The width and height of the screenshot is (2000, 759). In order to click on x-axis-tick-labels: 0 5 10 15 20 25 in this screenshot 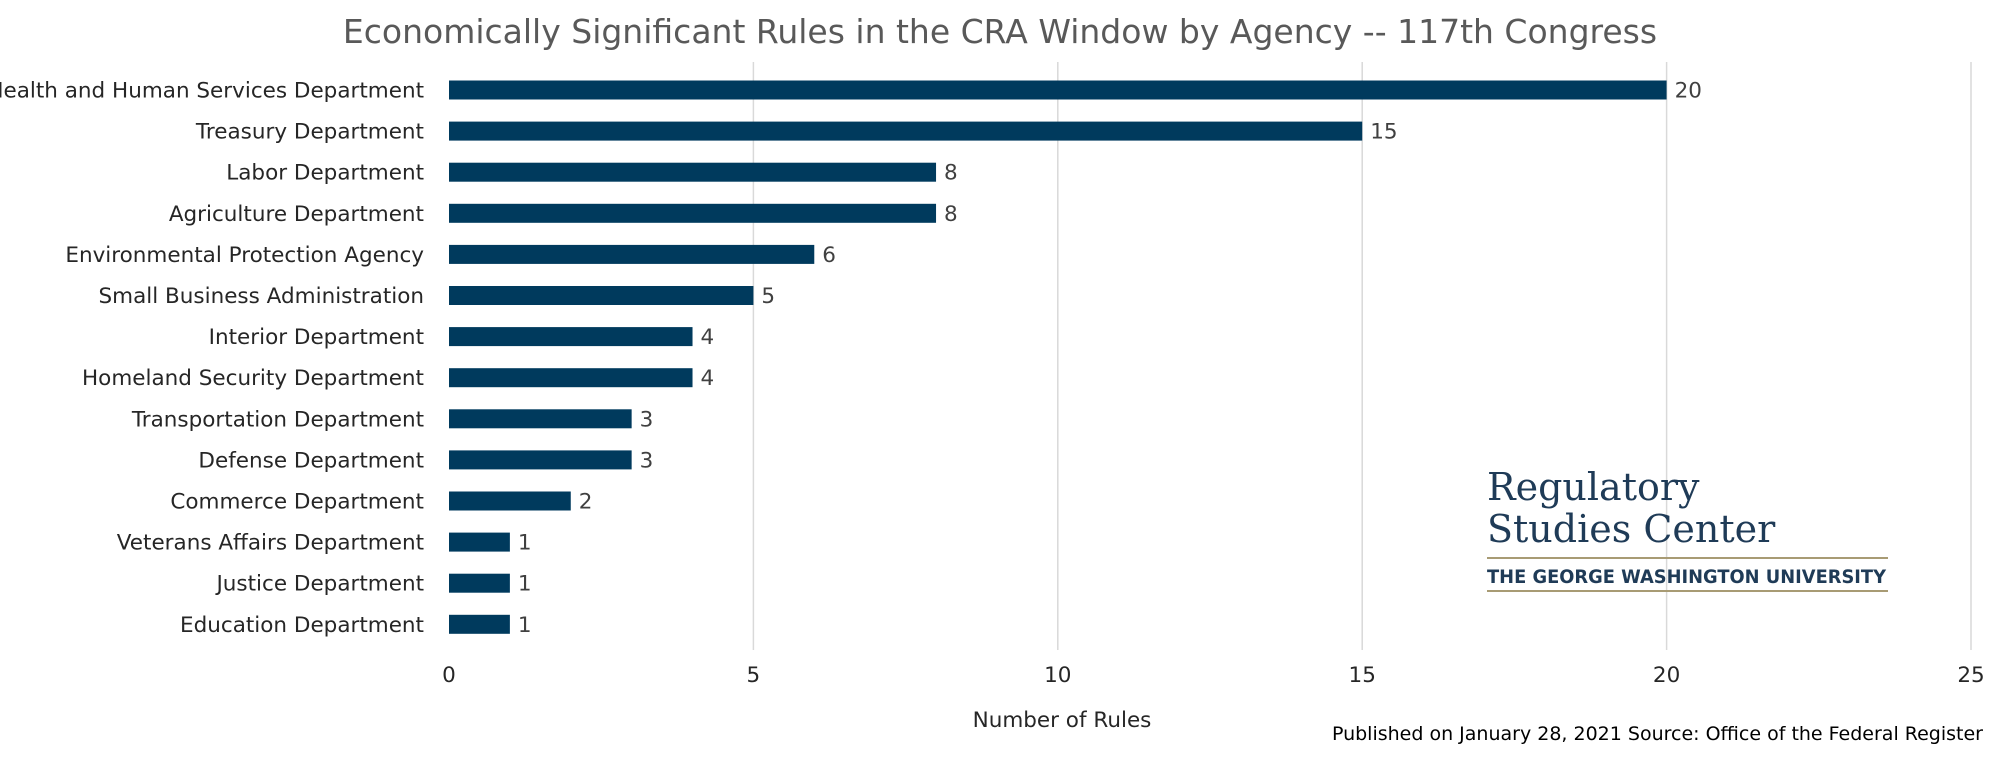, I will do `click(1213, 675)`.